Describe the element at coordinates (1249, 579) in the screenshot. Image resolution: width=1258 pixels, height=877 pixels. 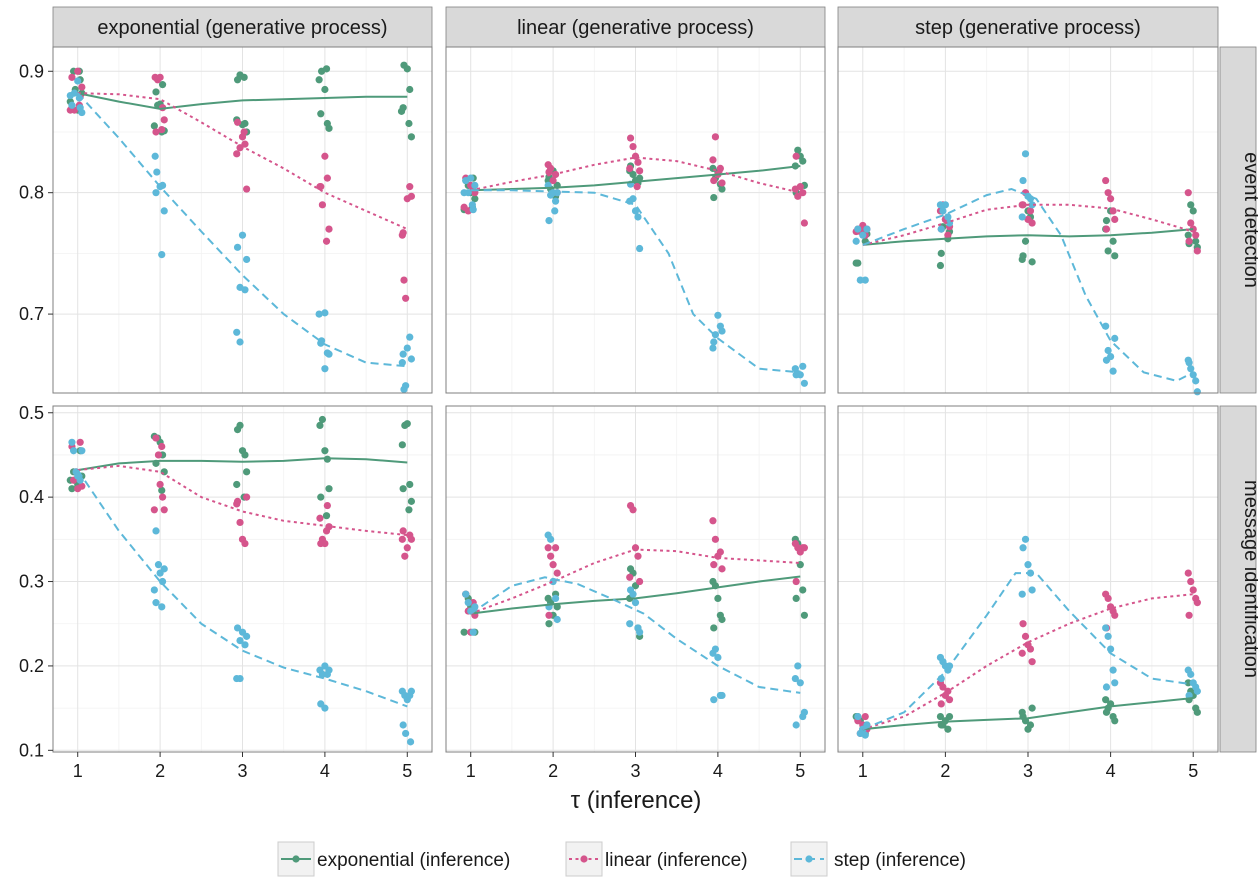
I see `row-strip-label: message identification` at that location.